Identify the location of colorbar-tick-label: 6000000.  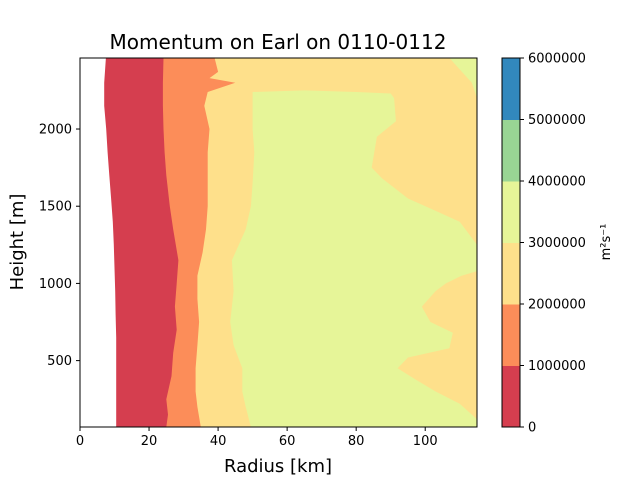
(557, 59).